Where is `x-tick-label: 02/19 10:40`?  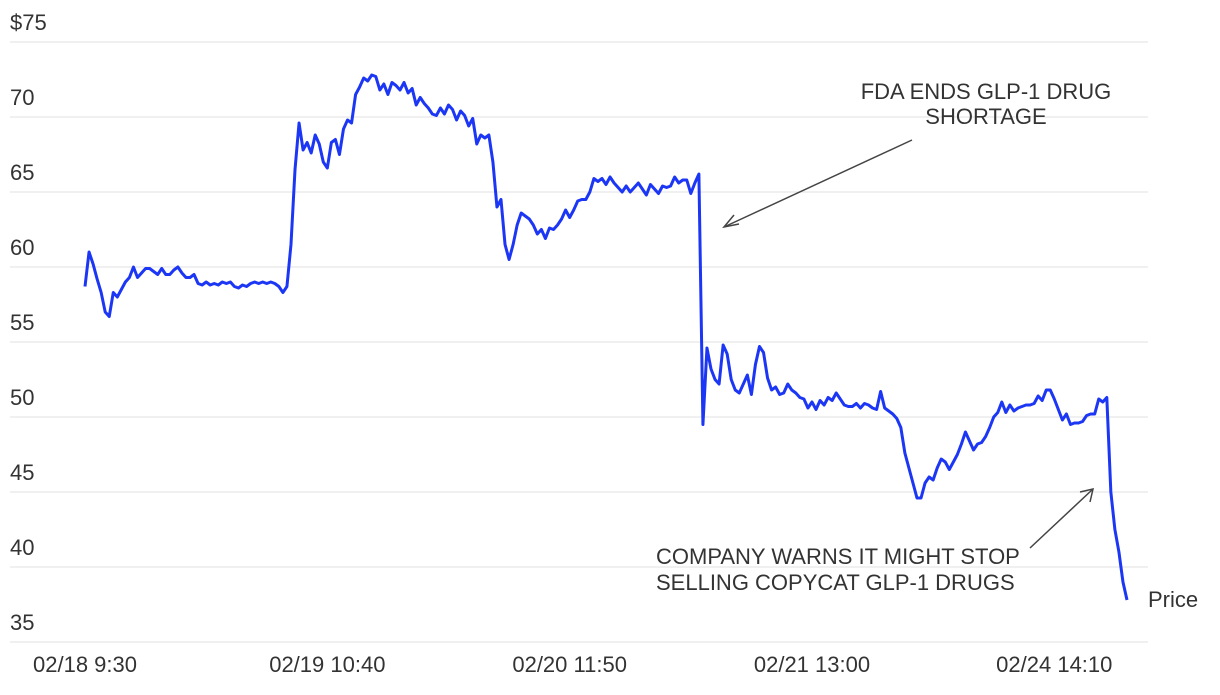 x-tick-label: 02/19 10:40 is located at coordinates (327, 664).